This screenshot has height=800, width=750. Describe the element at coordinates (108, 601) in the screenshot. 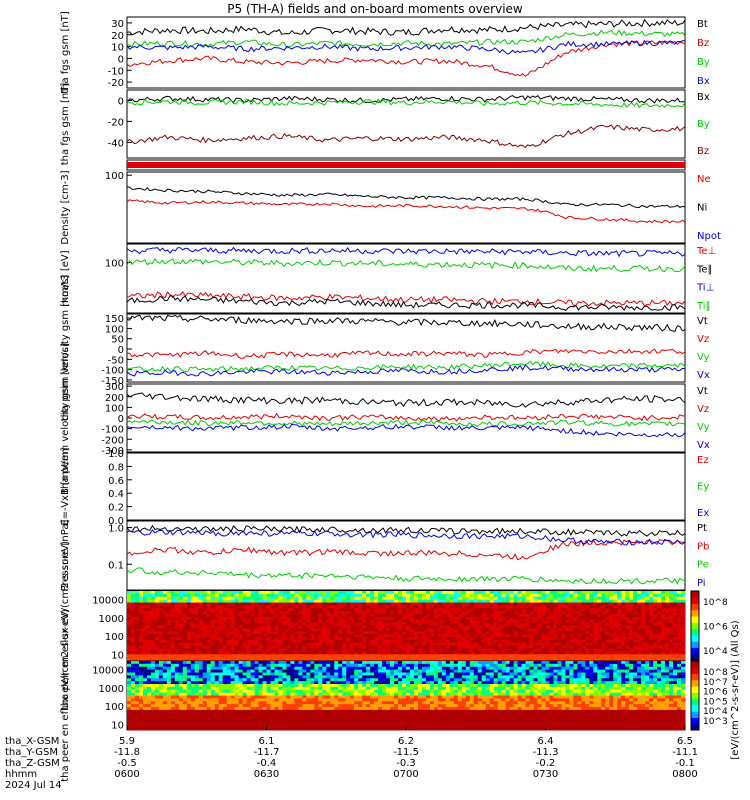

I see `ytick-label: 10000` at that location.